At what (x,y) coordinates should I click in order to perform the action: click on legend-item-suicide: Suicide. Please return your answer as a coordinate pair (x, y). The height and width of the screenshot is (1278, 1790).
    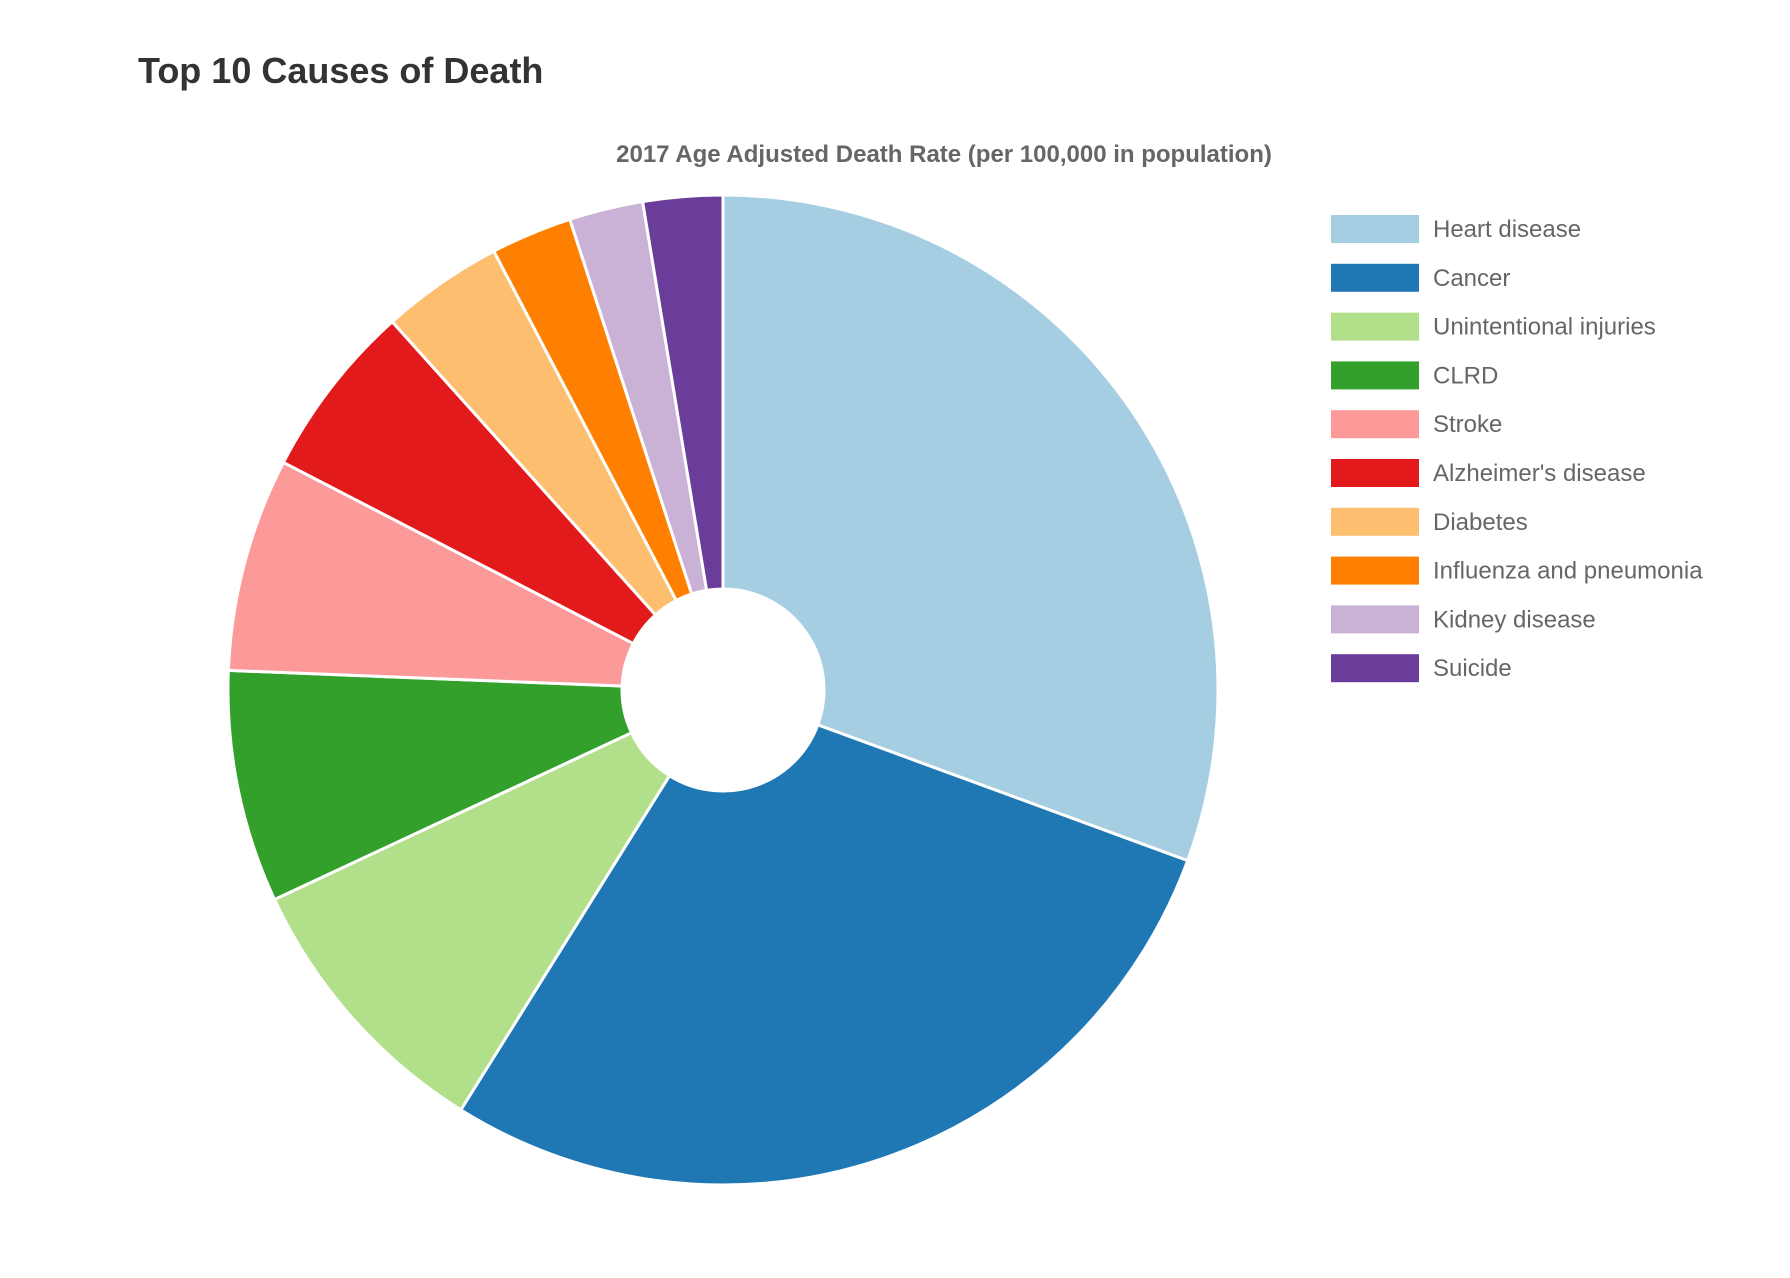
    Looking at the image, I should click on (1421, 668).